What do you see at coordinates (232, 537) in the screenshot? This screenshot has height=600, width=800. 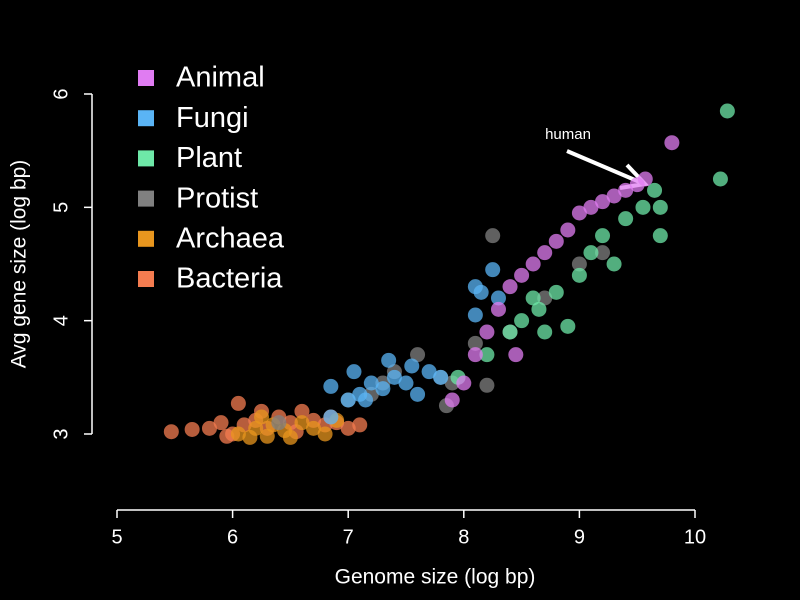 I see `x-tick-label: 6` at bounding box center [232, 537].